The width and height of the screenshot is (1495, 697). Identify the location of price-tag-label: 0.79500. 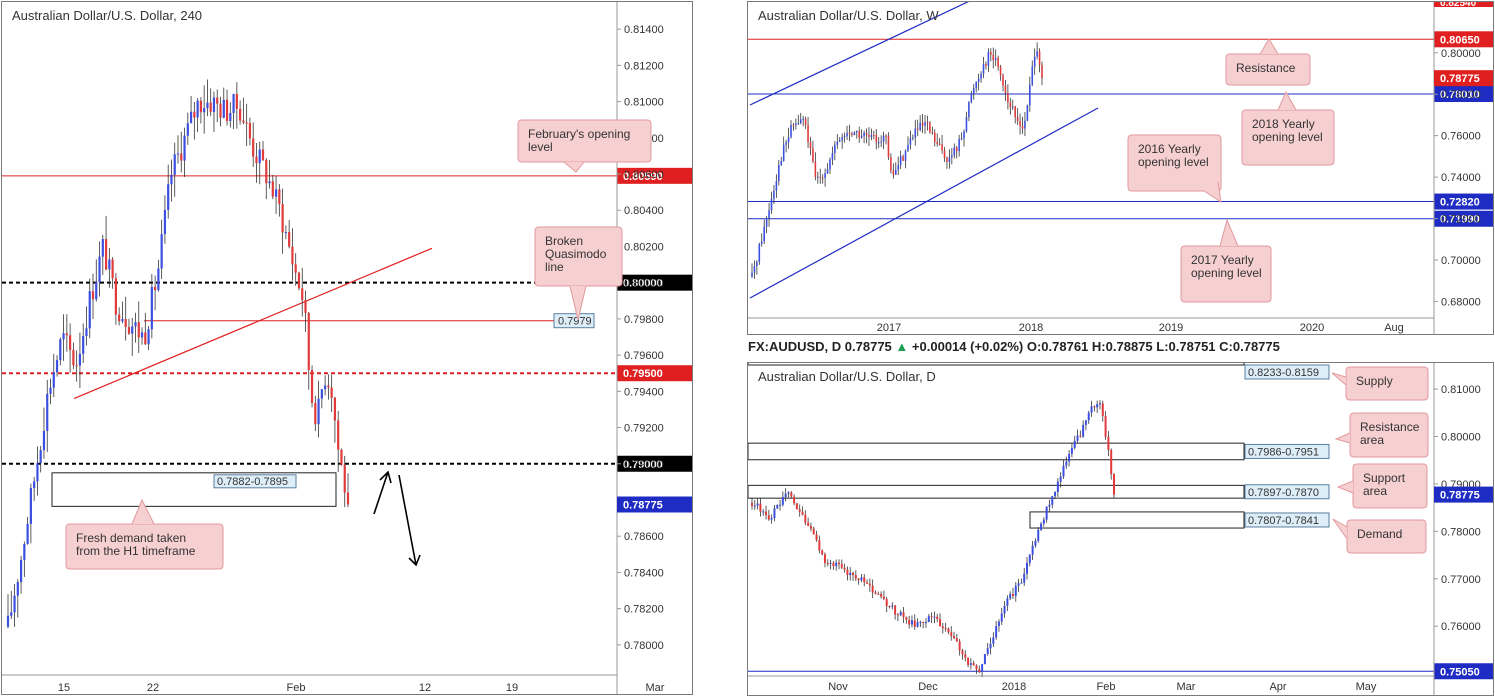
(643, 374).